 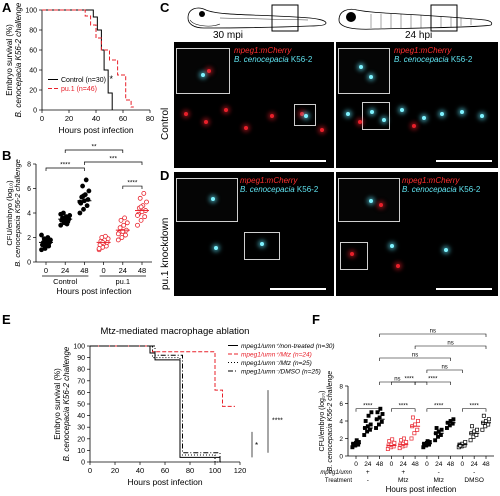 What do you see at coordinates (439, 406) in the screenshot?
I see `significance-label: ****` at bounding box center [439, 406].